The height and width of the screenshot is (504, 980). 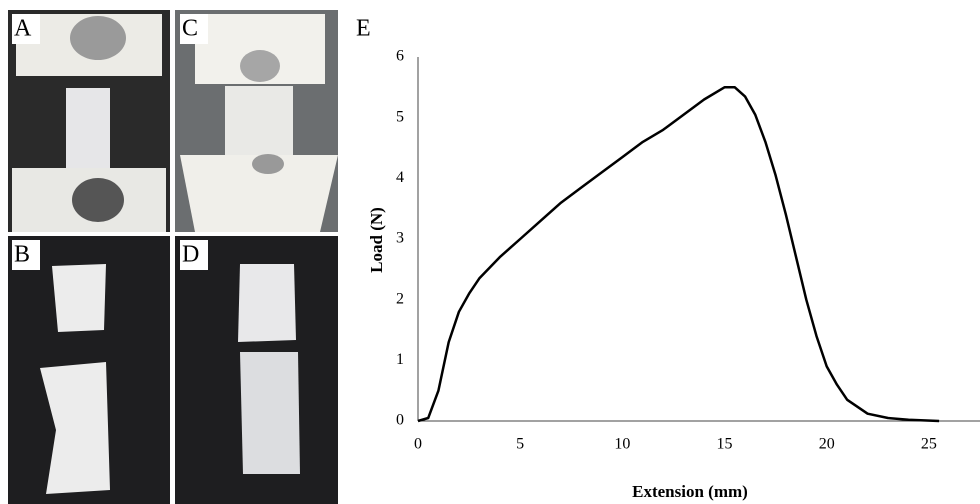 I want to click on y-tick-label: 6, so click(x=400, y=56).